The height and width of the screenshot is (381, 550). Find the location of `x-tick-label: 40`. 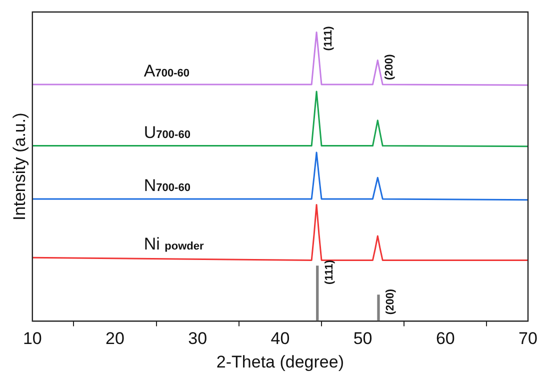

x-tick-label: 40 is located at coordinates (280, 338).